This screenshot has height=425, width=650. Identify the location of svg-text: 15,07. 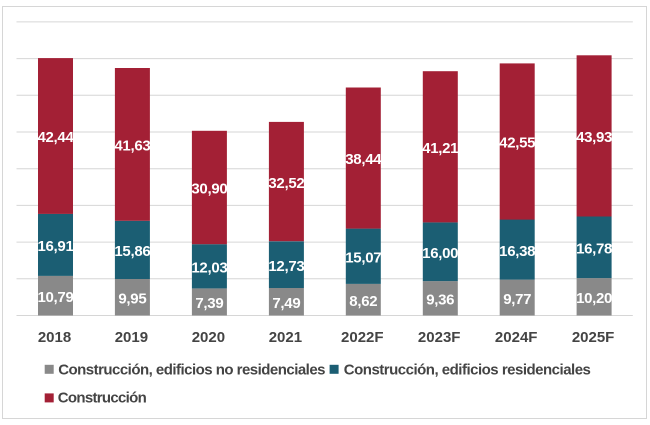
(363, 257).